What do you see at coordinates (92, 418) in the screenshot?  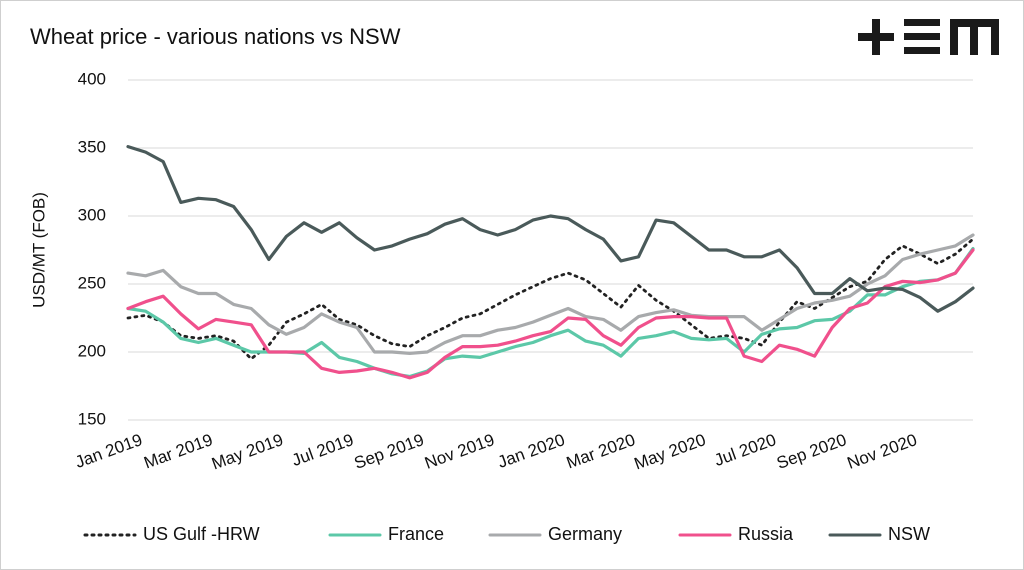 I see `y-tick-label: 150` at bounding box center [92, 418].